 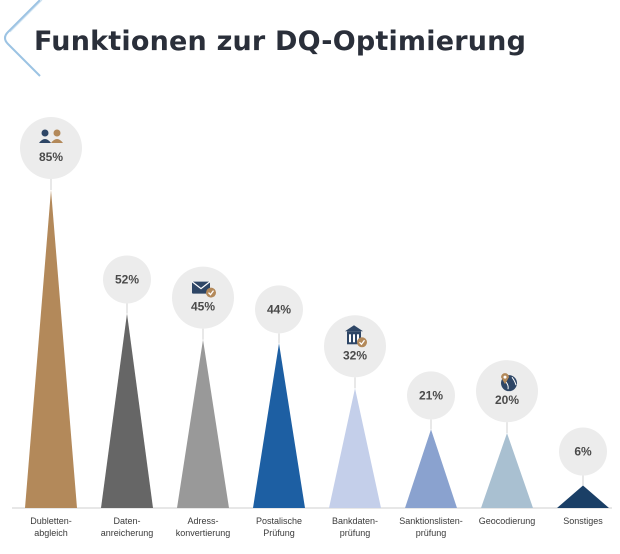 I want to click on value-label: 85%, so click(x=51, y=157).